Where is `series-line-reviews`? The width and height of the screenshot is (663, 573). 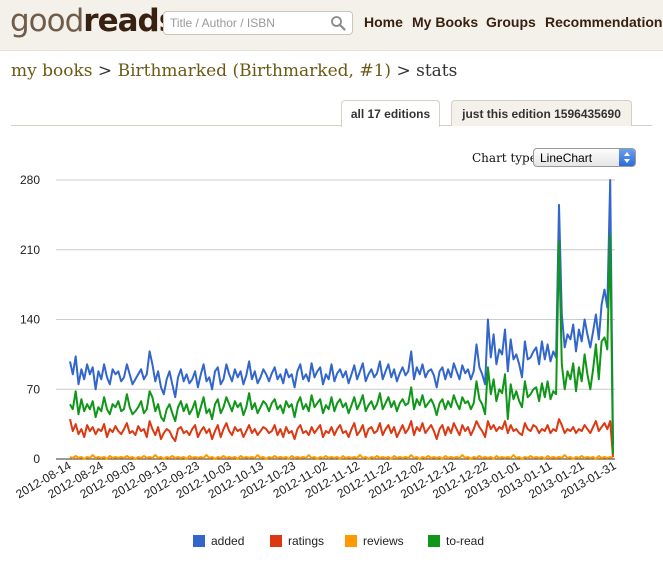
series-line-reviews is located at coordinates (341, 457).